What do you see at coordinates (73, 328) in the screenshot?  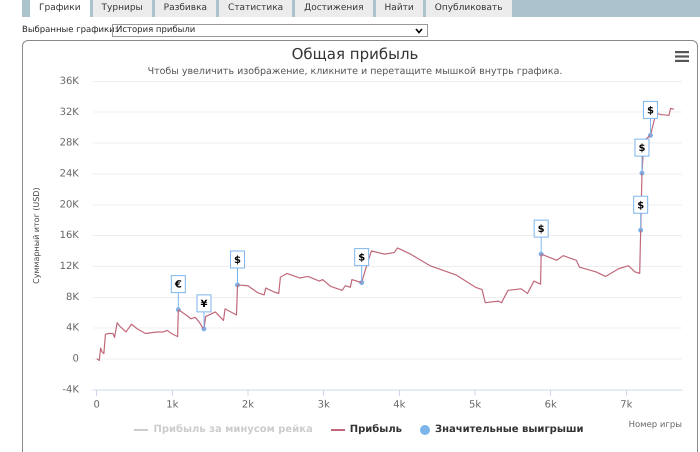 I see `y-tick-label: 4K` at bounding box center [73, 328].